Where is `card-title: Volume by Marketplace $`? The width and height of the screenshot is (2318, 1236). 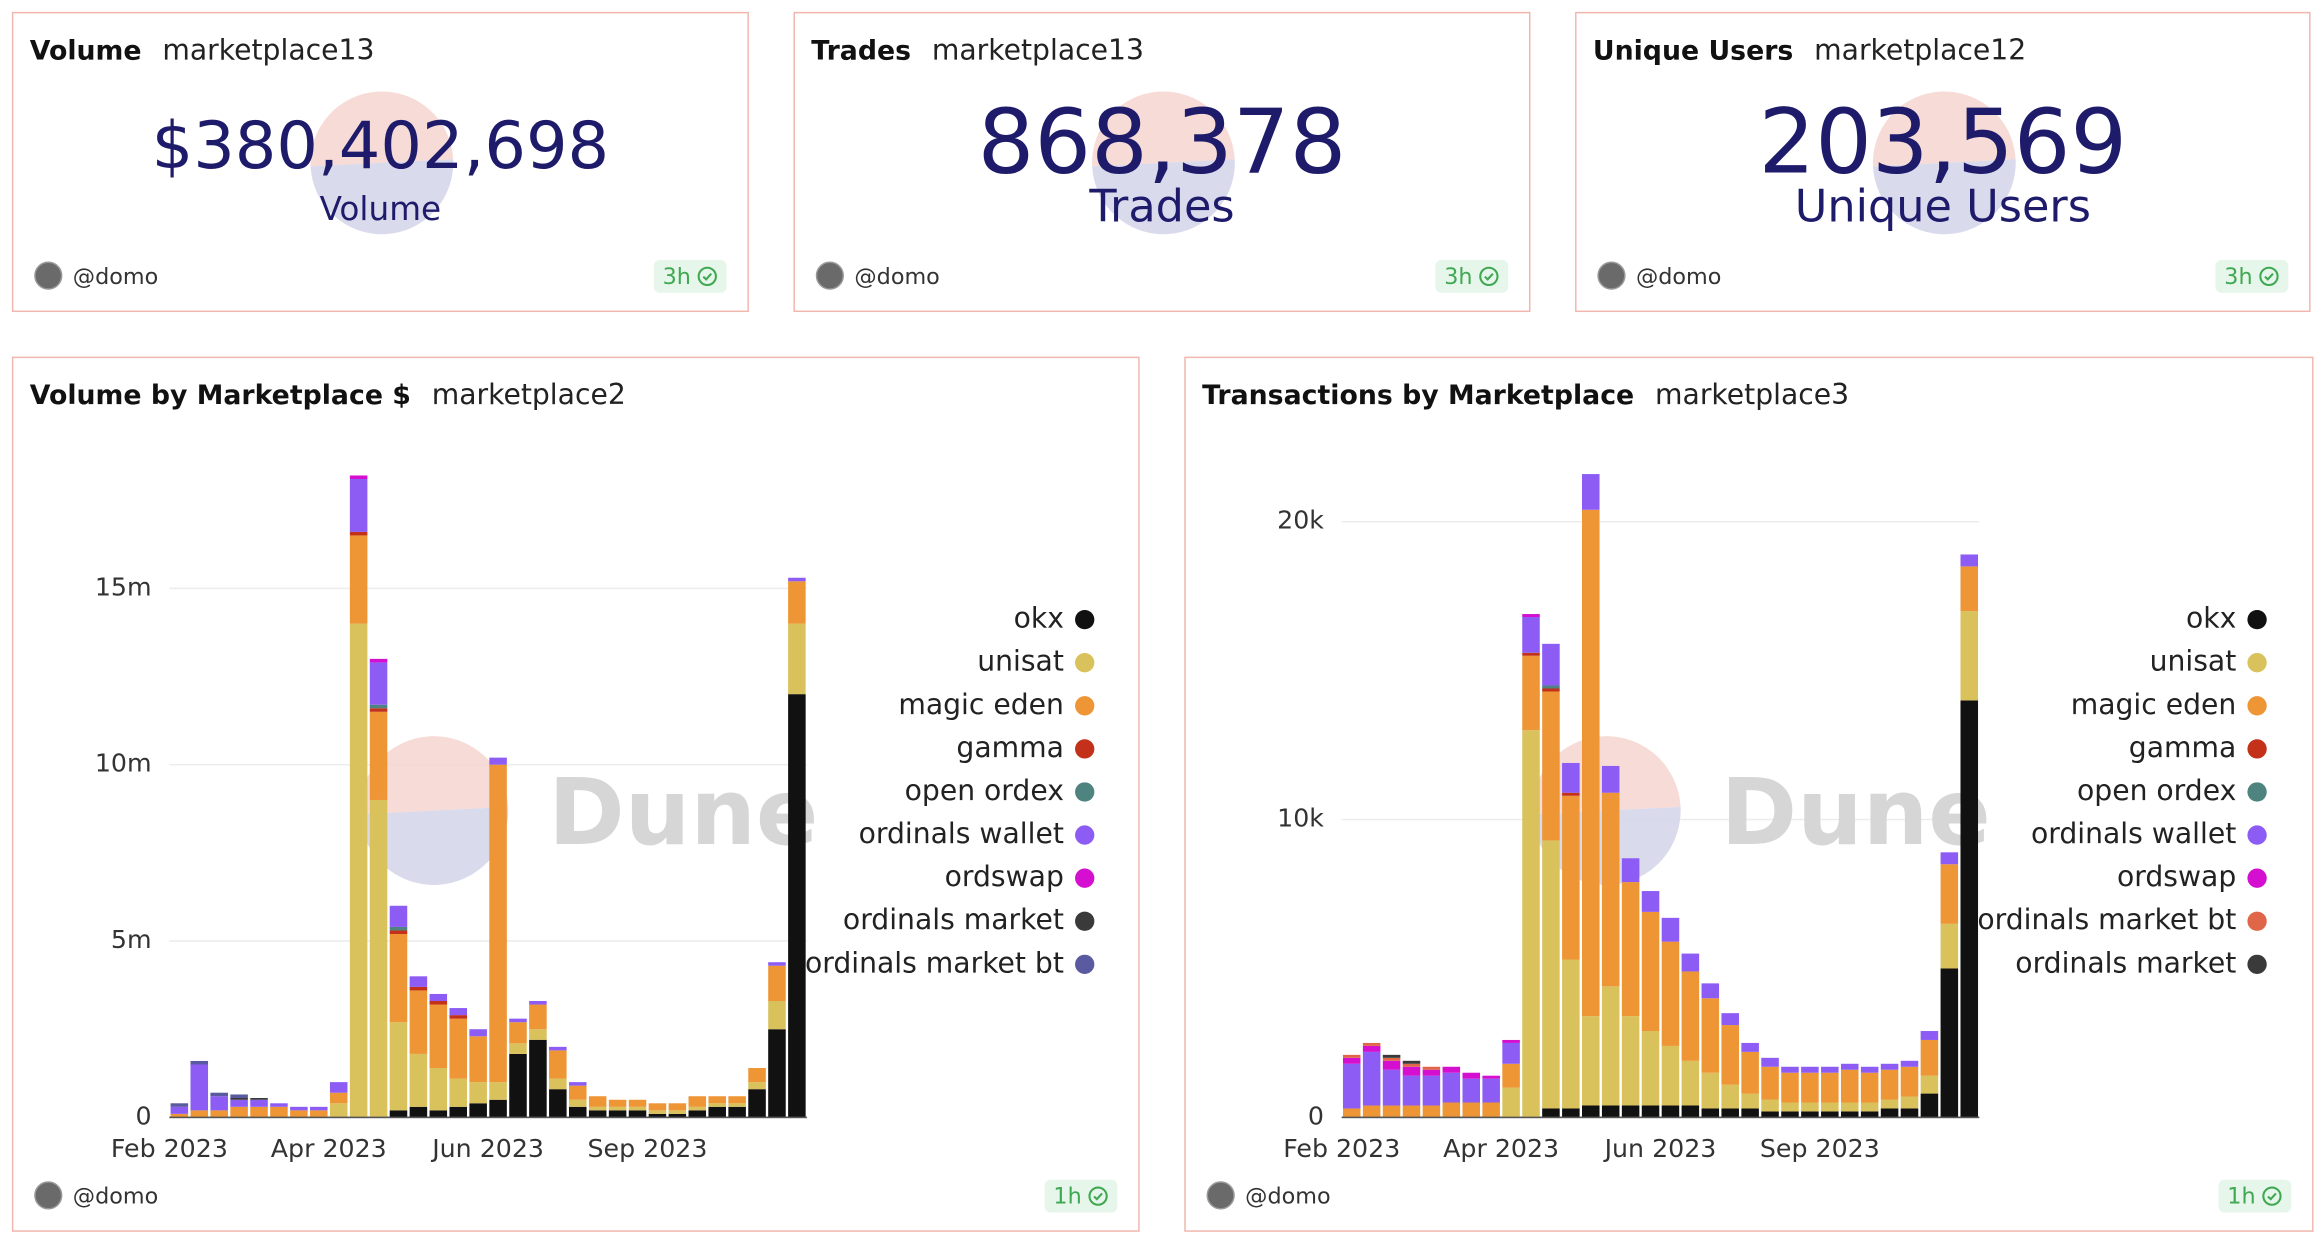 card-title: Volume by Marketplace $ is located at coordinates (220, 396).